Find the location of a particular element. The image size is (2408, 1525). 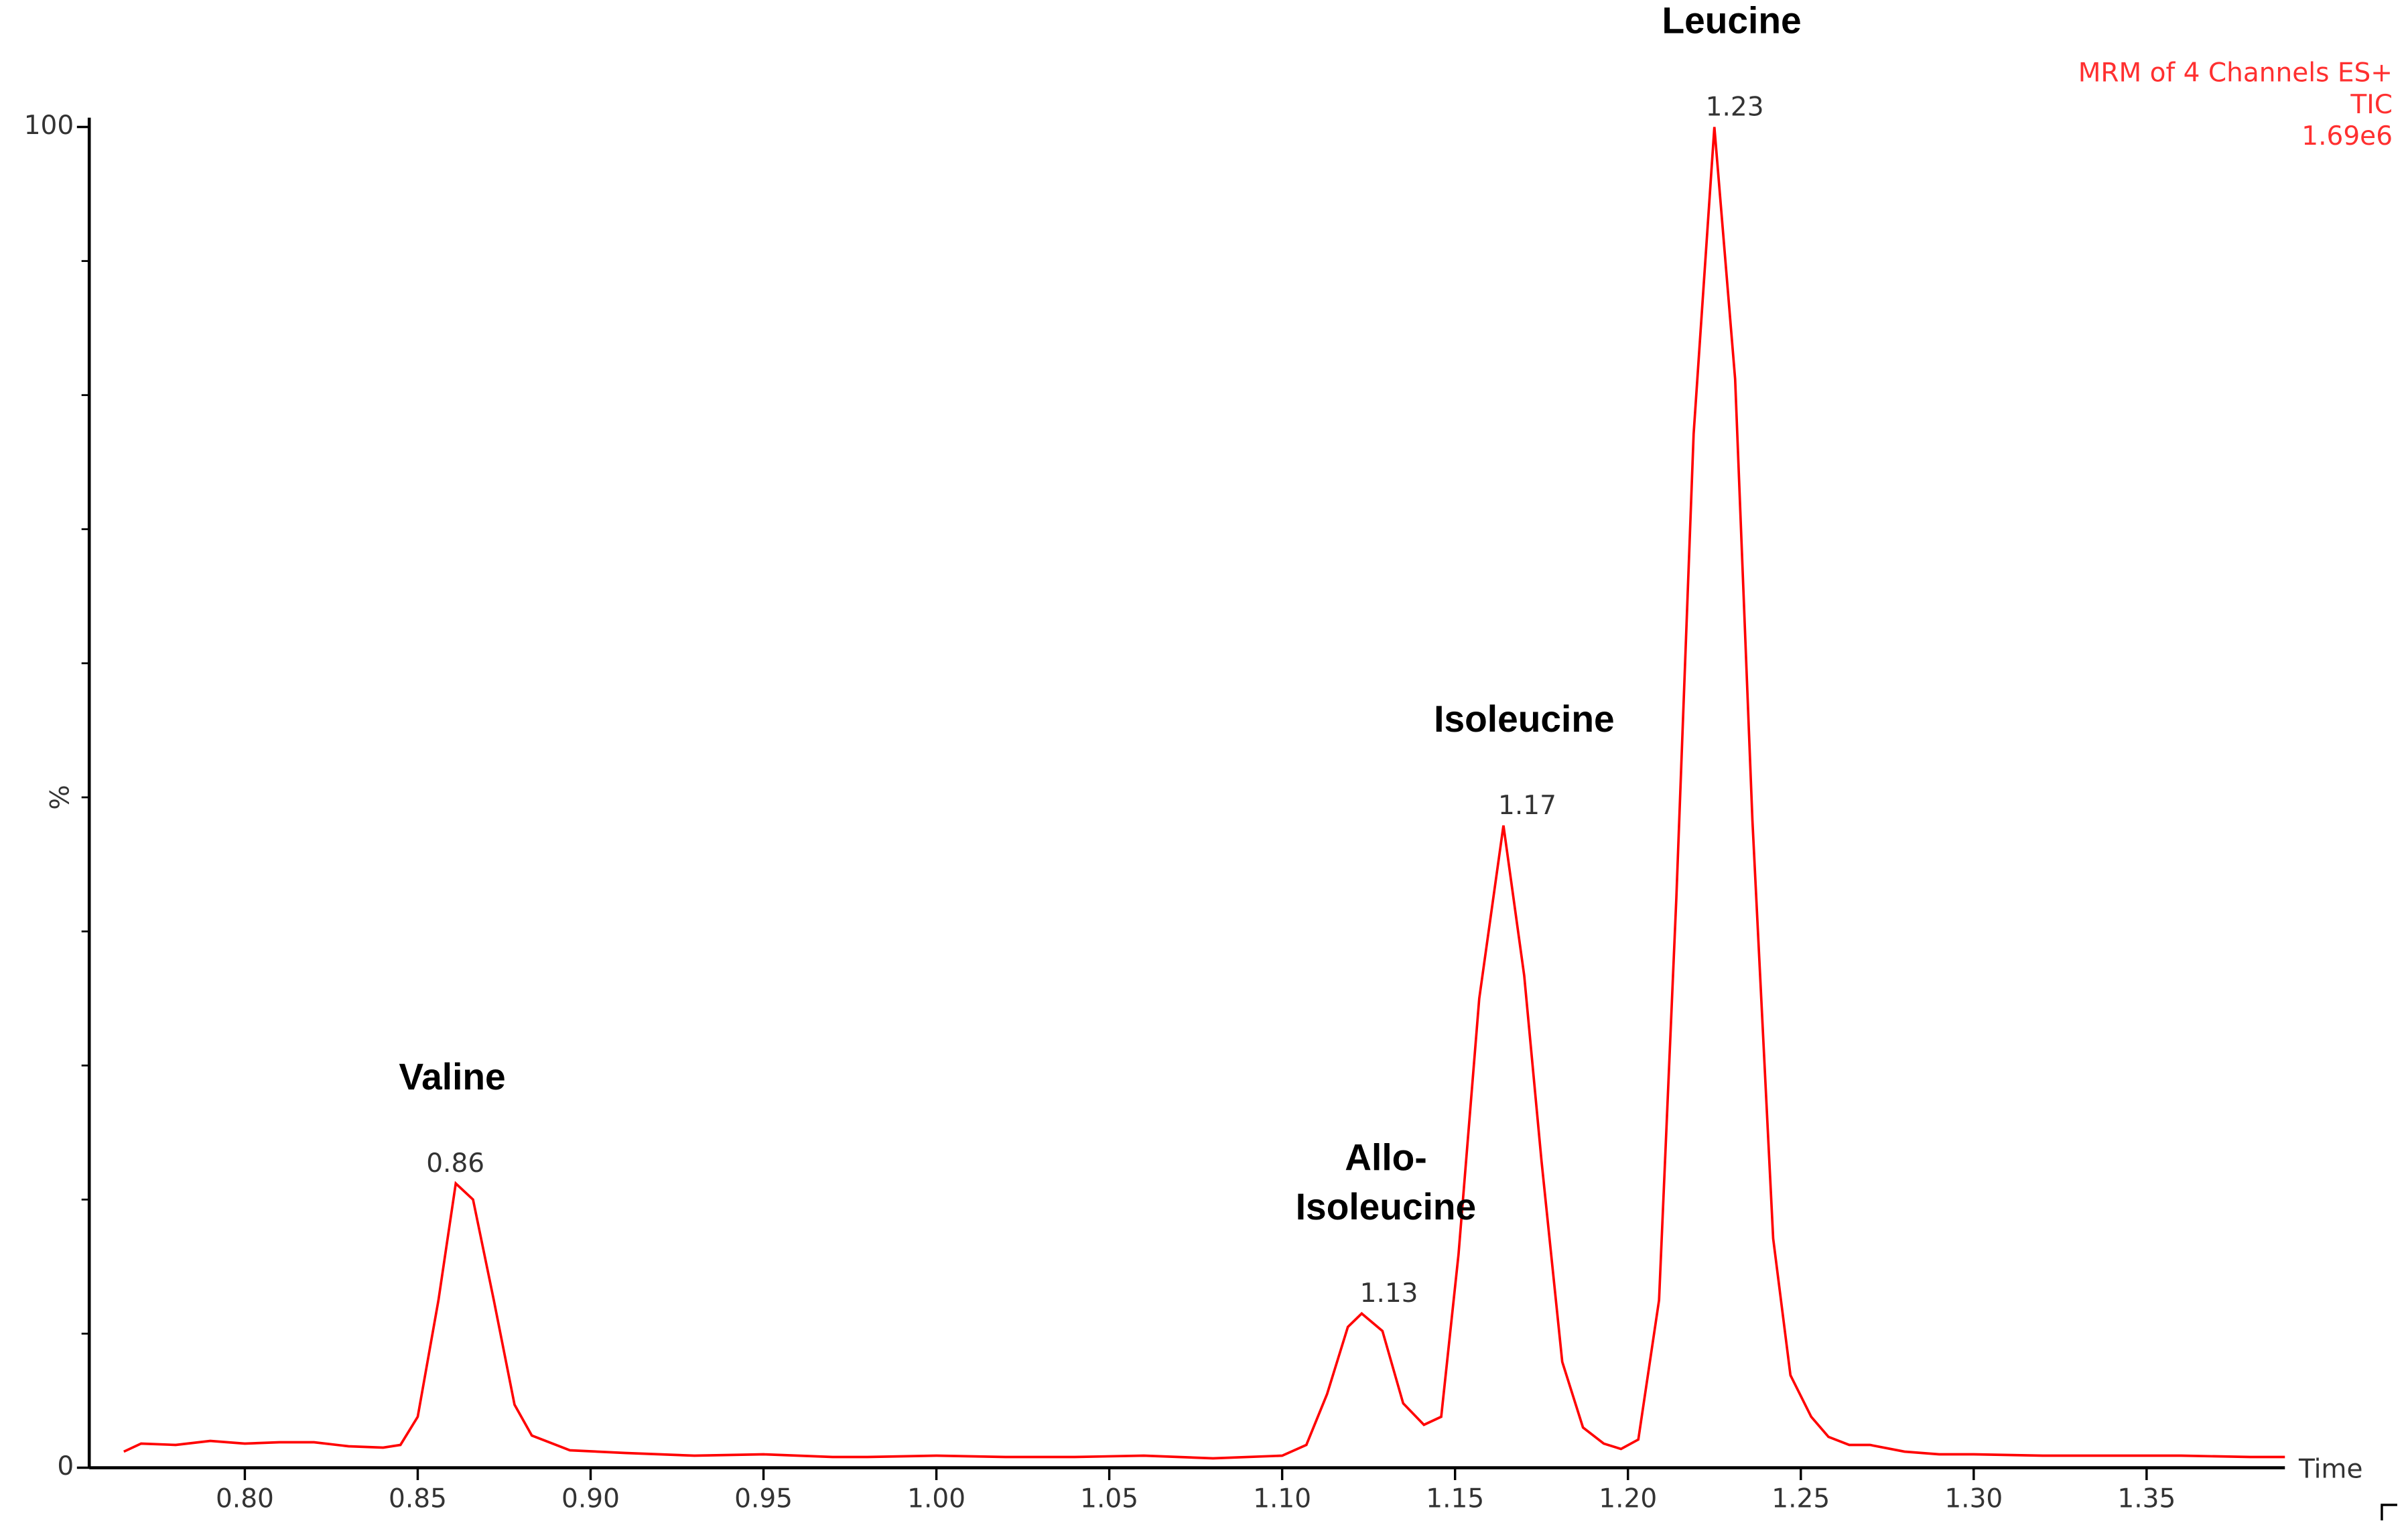

x-tick-label: 1.35 is located at coordinates (2146, 1498).